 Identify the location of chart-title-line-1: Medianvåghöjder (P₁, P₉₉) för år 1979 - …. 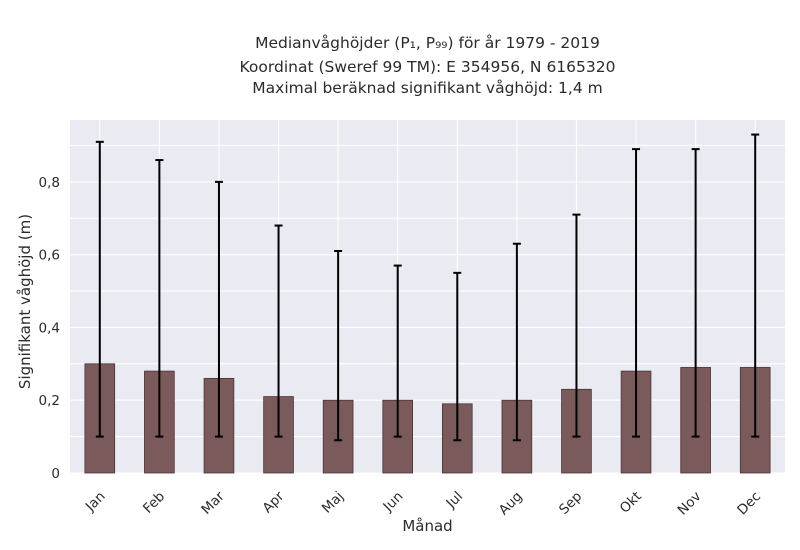
(427, 43).